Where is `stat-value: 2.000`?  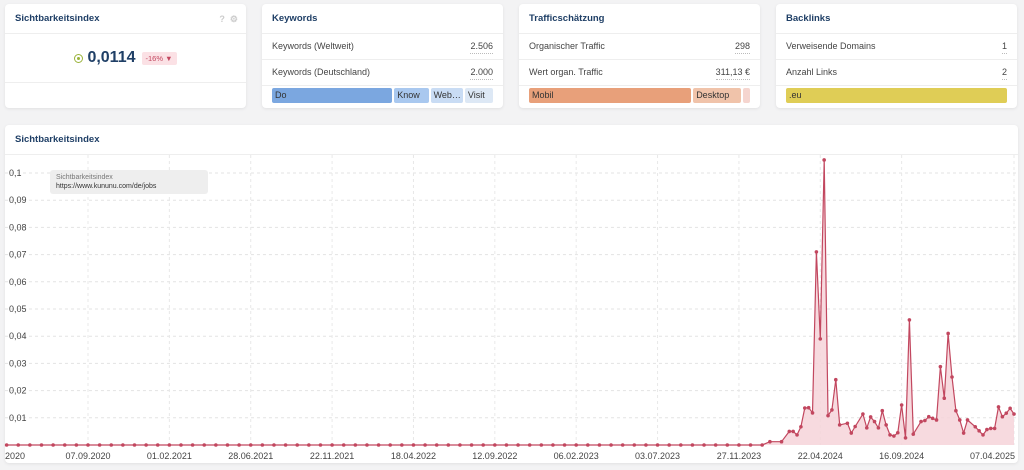
stat-value: 2.000 is located at coordinates (481, 72).